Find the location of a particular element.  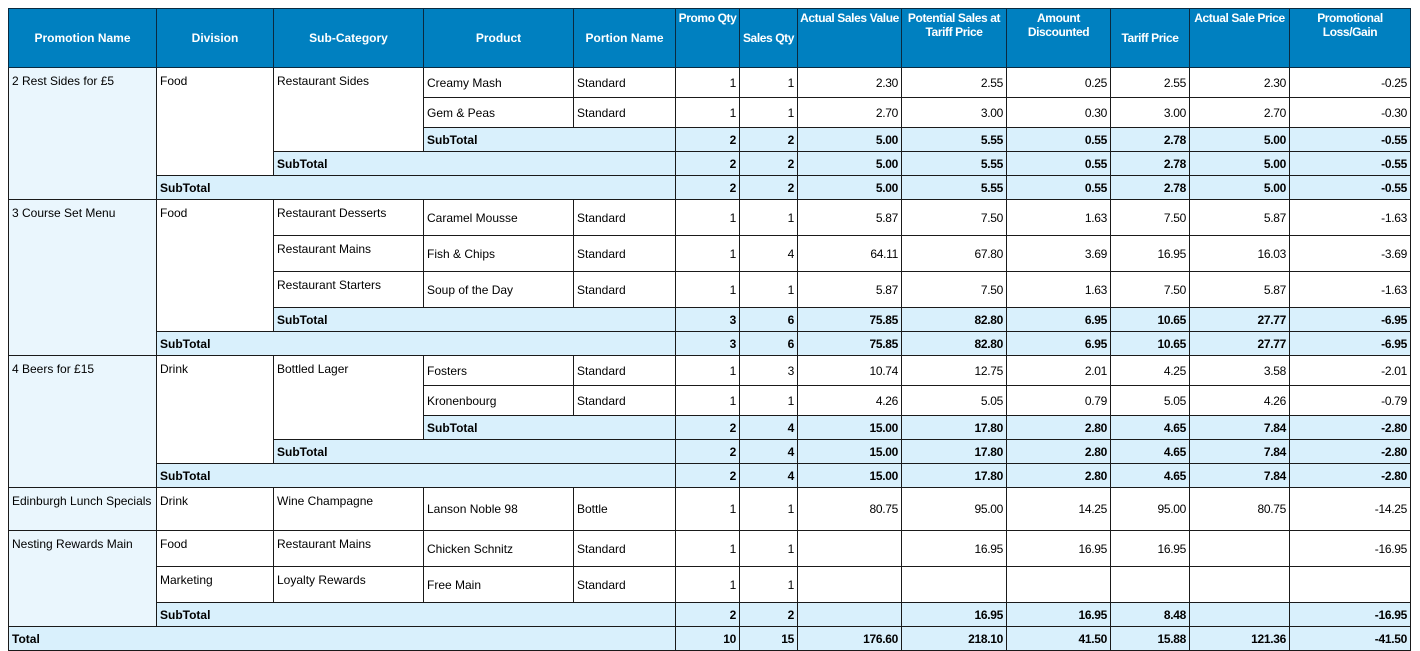

promotional-loss-gain-cell: -6.95 is located at coordinates (1350, 343).